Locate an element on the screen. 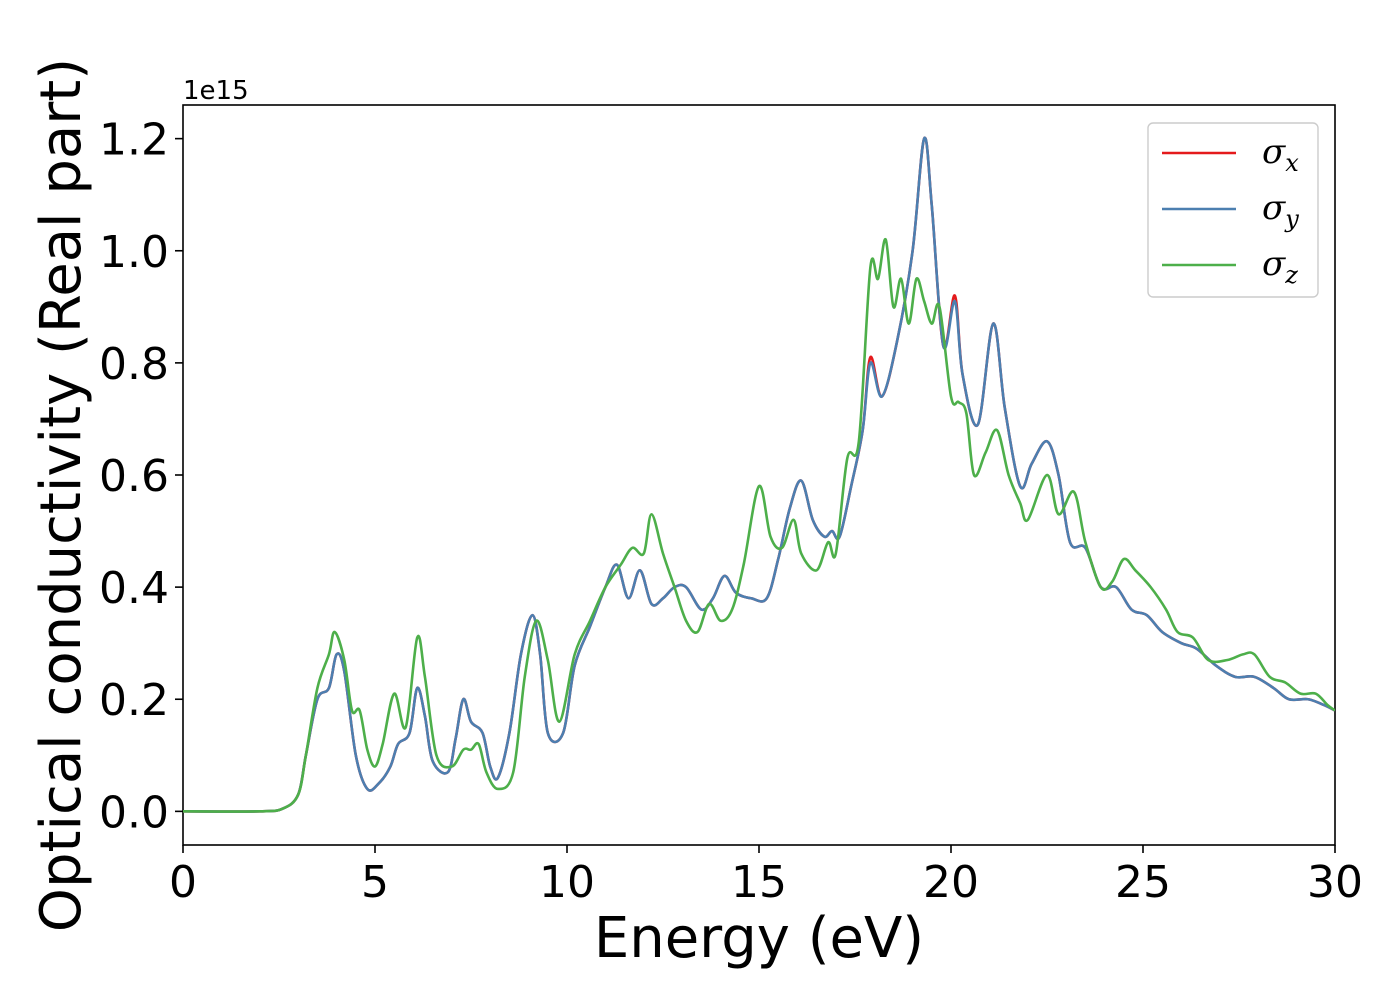 Image resolution: width=1400 pixels, height=1000 pixels. y-tick-label: 0.0 is located at coordinates (134, 812).